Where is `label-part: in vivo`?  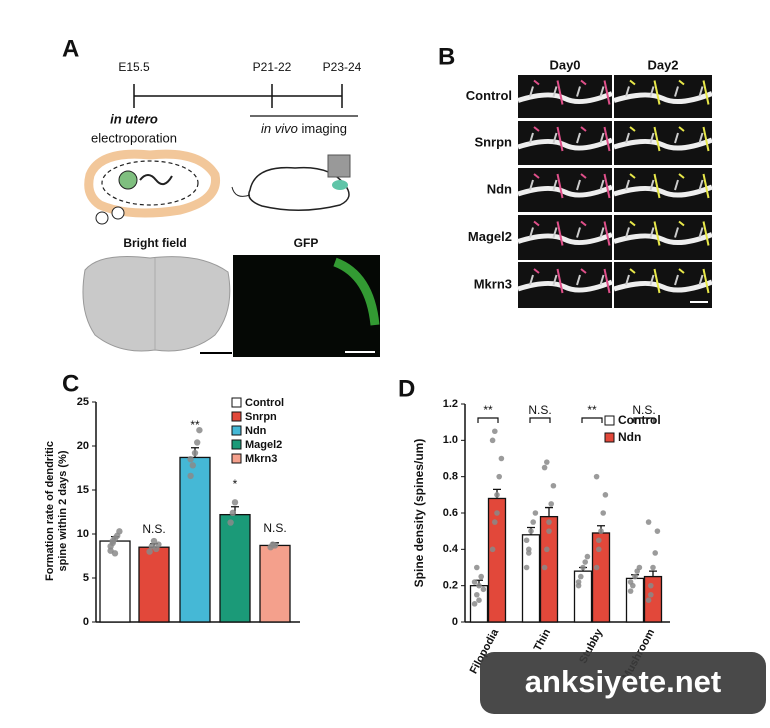
label-part: in vivo is located at coordinates (279, 128).